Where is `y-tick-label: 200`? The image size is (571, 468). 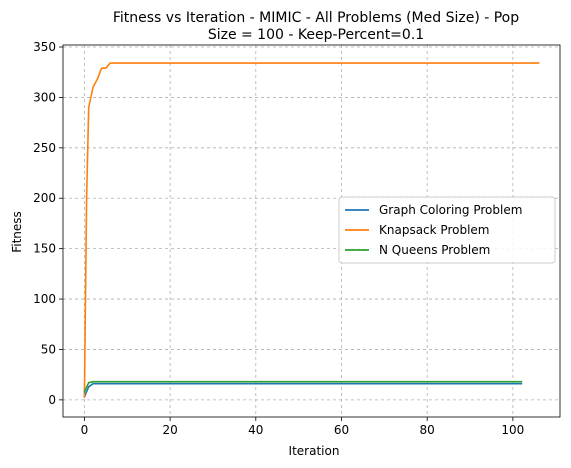
y-tick-label: 200 is located at coordinates (44, 198).